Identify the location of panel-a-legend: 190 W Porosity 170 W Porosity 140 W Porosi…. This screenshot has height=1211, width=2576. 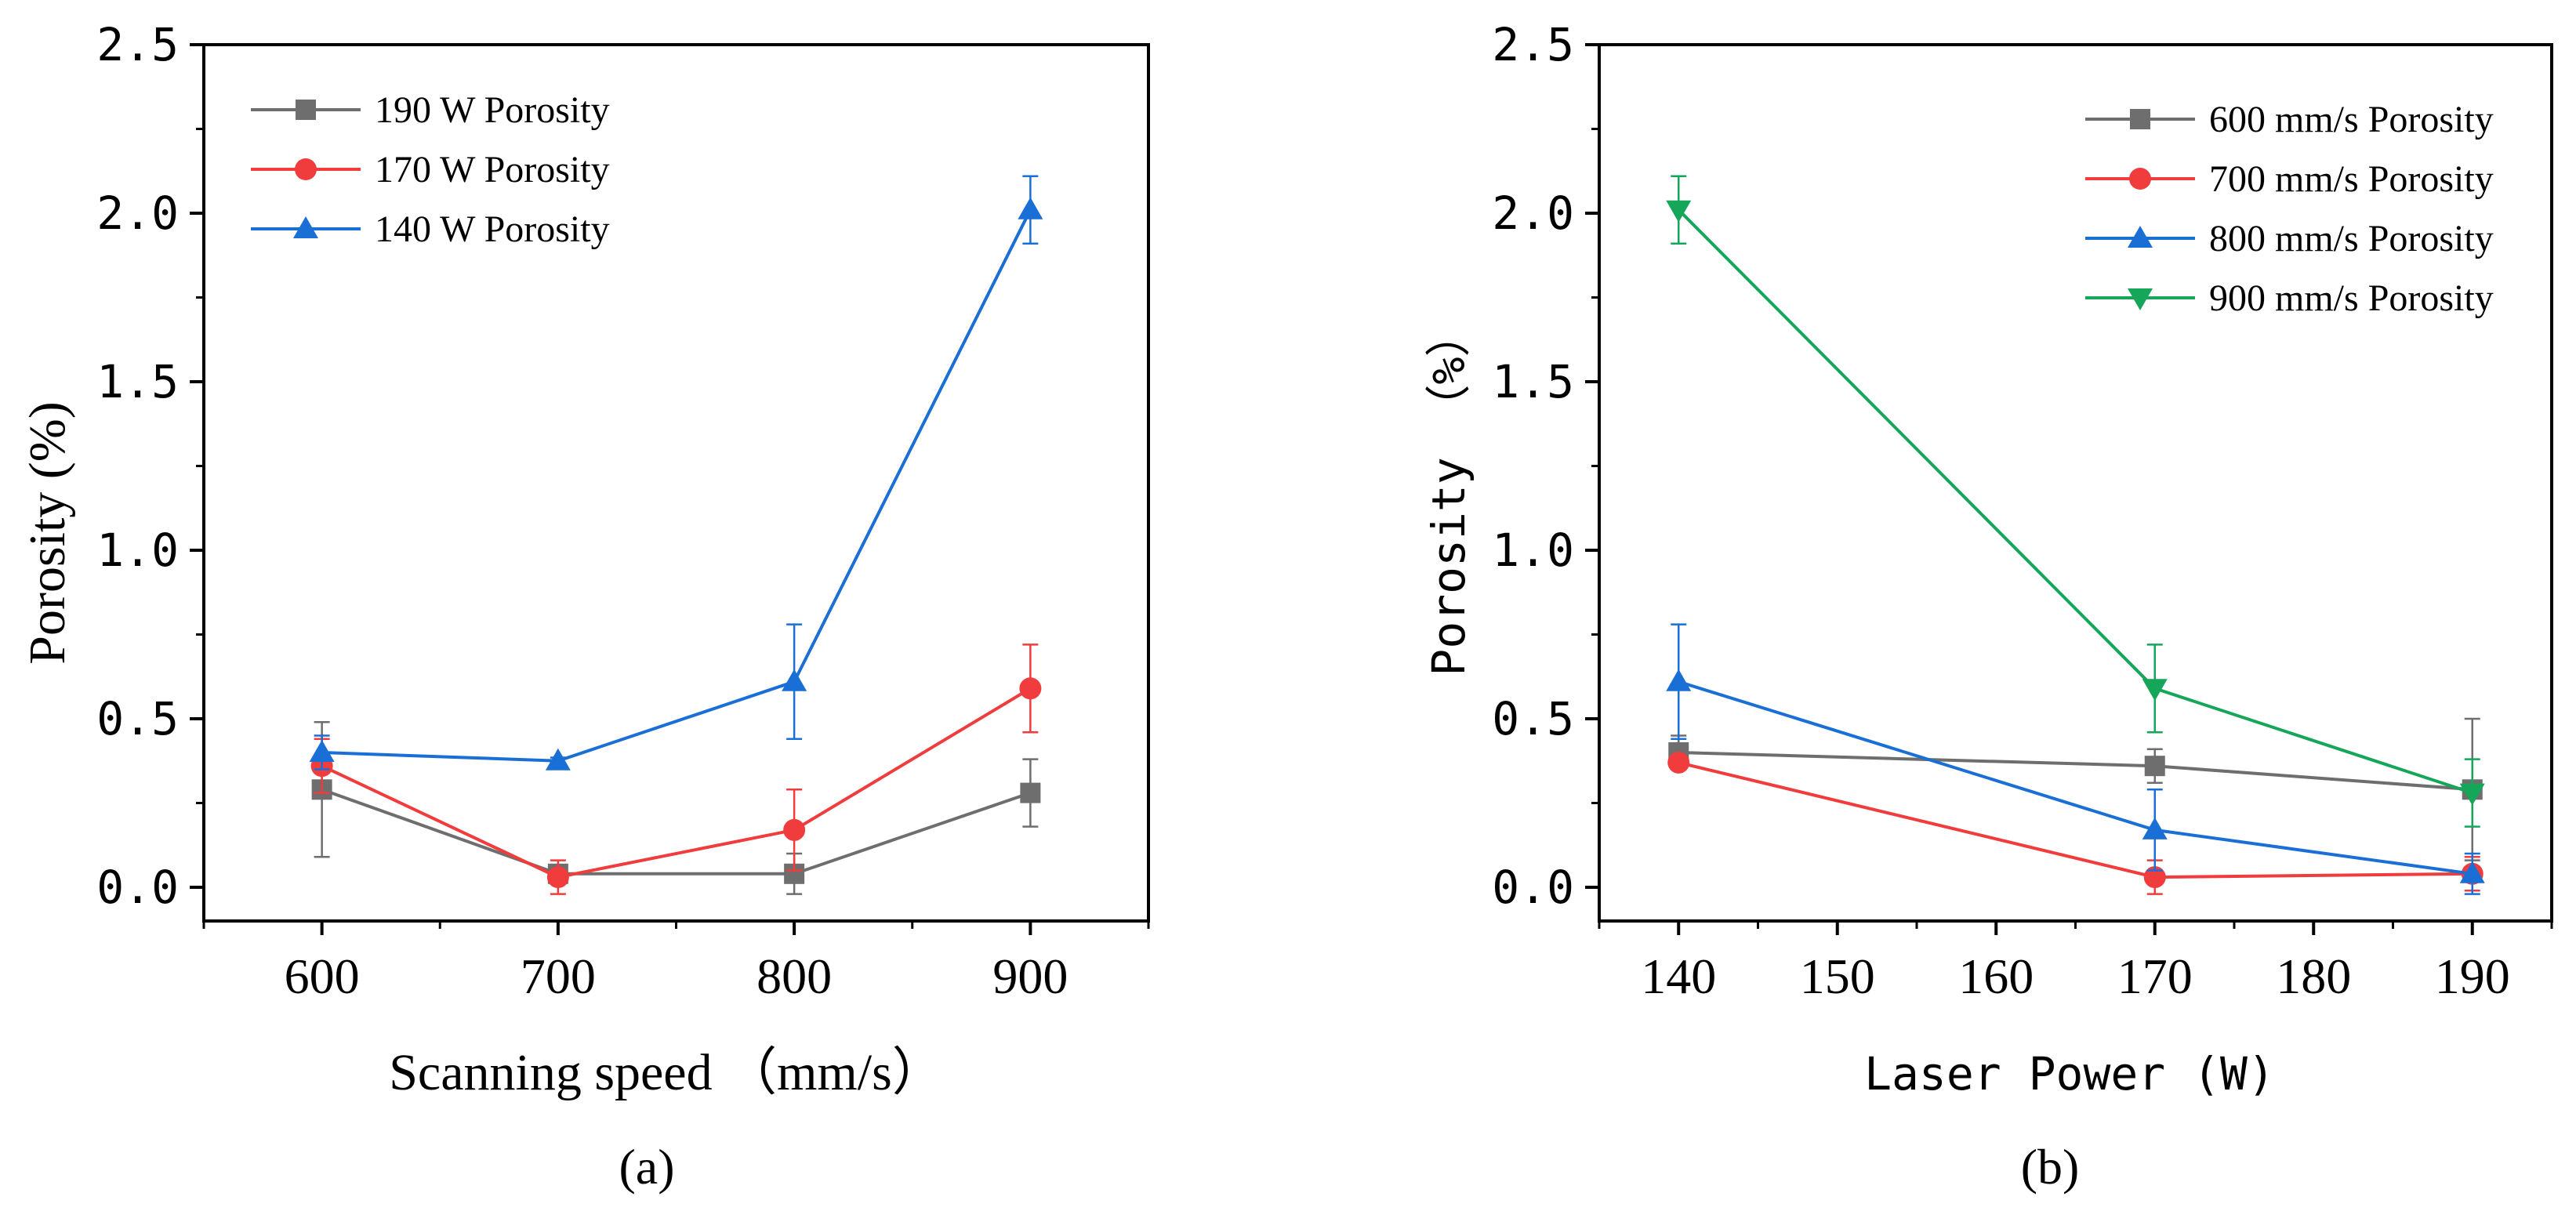
(431, 169).